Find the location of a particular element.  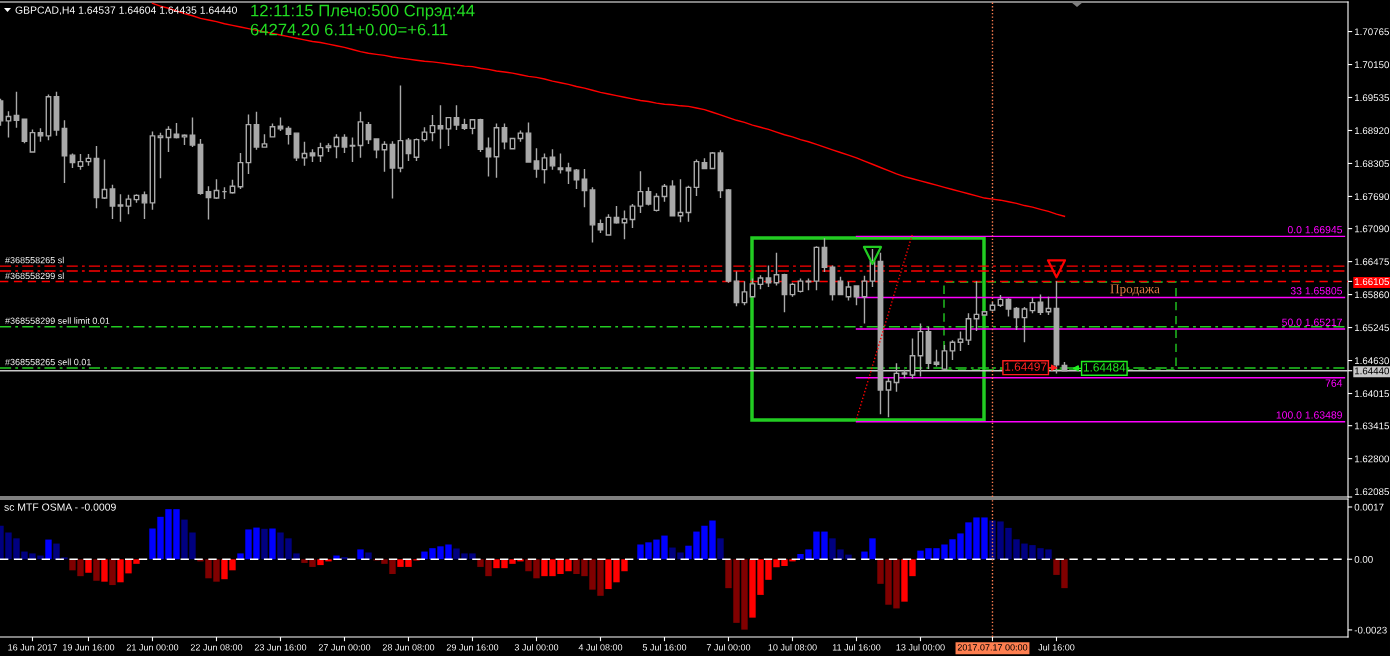

ref-line-label: #368558299 sell limit 0.01 is located at coordinates (57, 320).